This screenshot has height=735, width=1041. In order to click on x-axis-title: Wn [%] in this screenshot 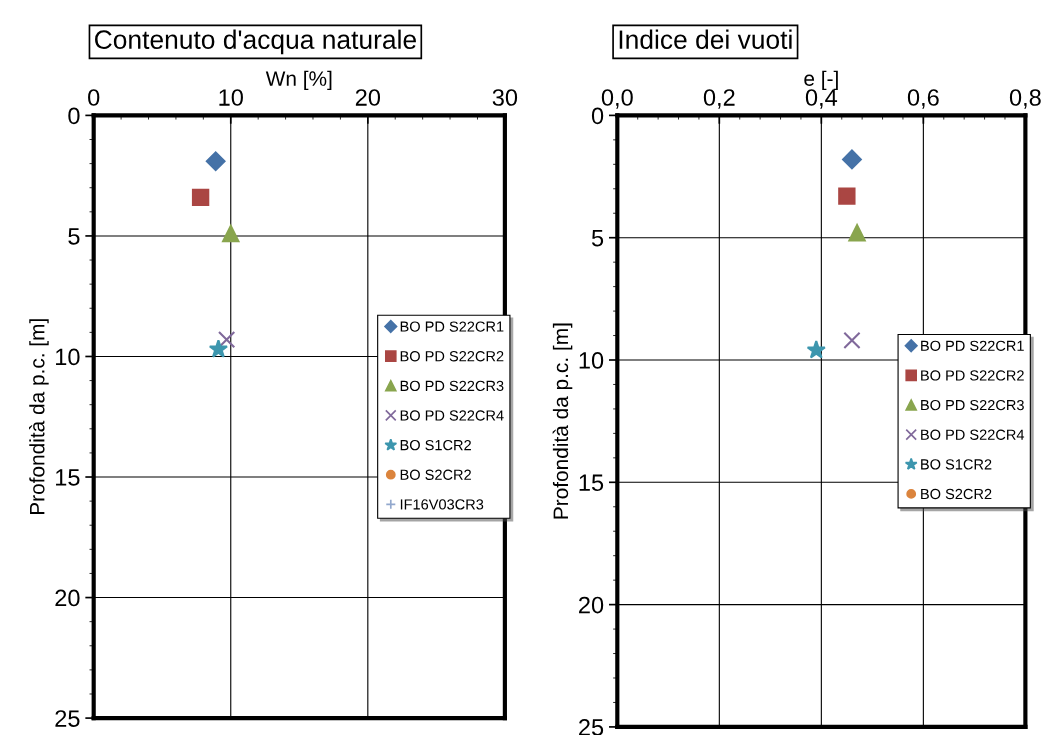, I will do `click(298, 80)`.